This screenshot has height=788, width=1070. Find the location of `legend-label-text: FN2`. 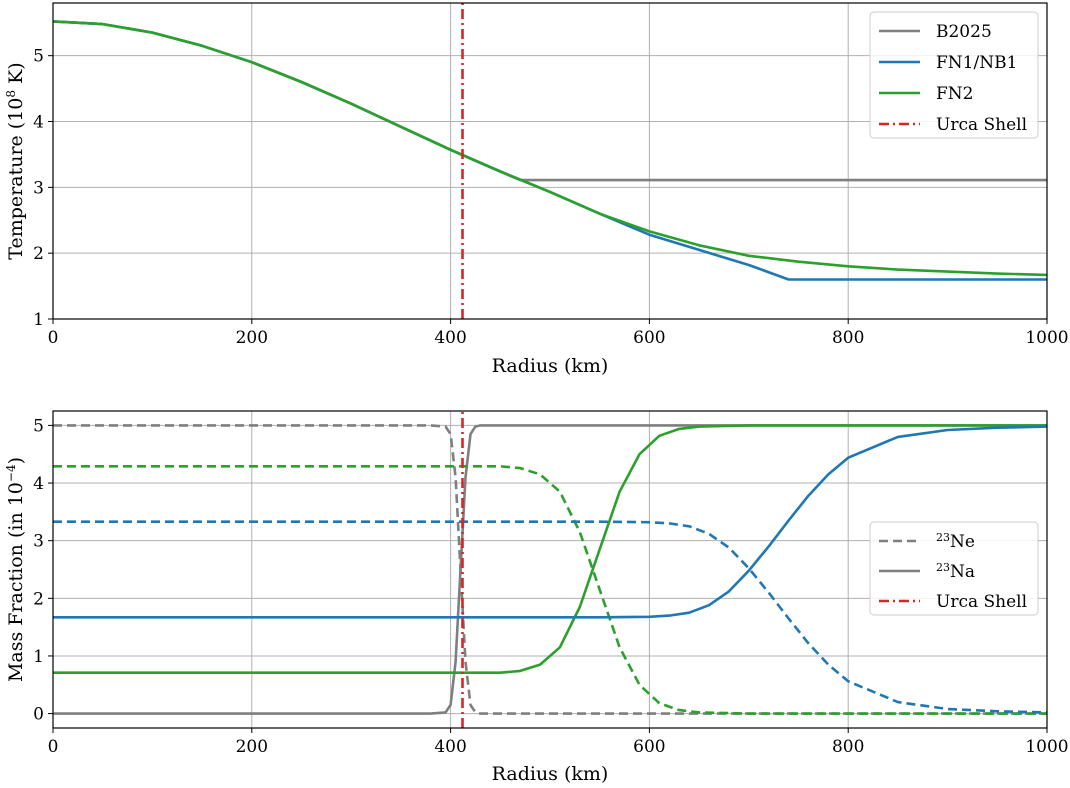

legend-label-text: FN2 is located at coordinates (955, 94).